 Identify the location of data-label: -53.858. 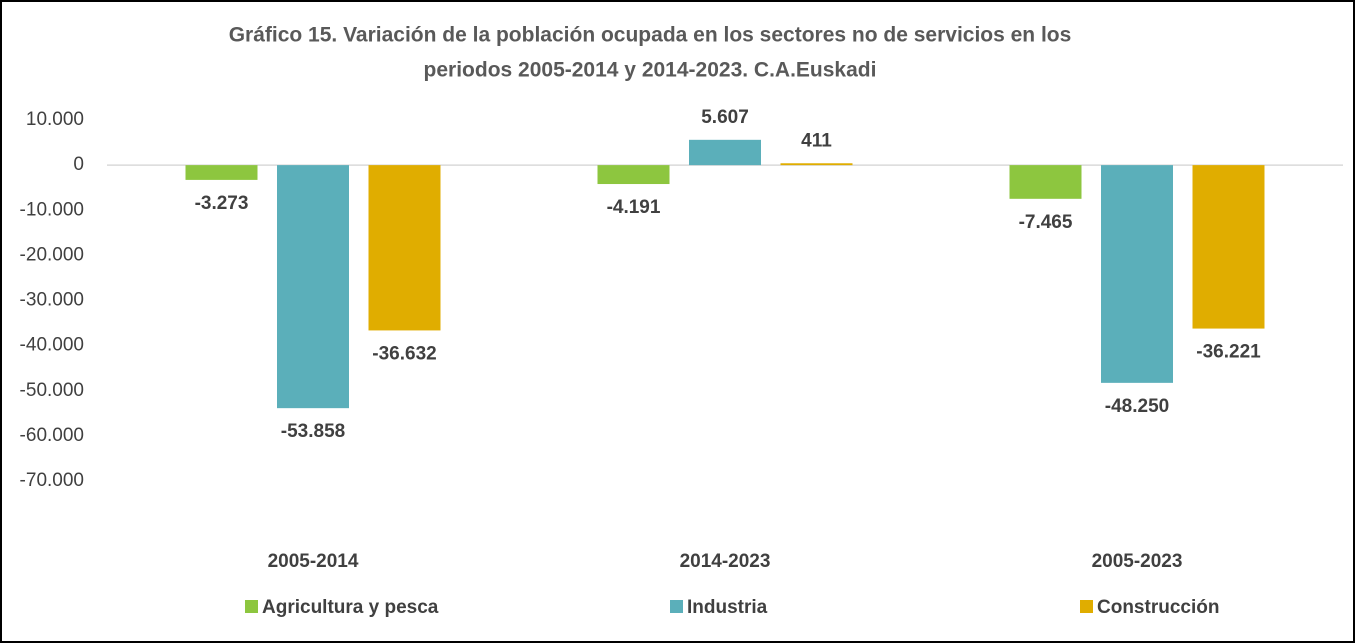
(313, 431).